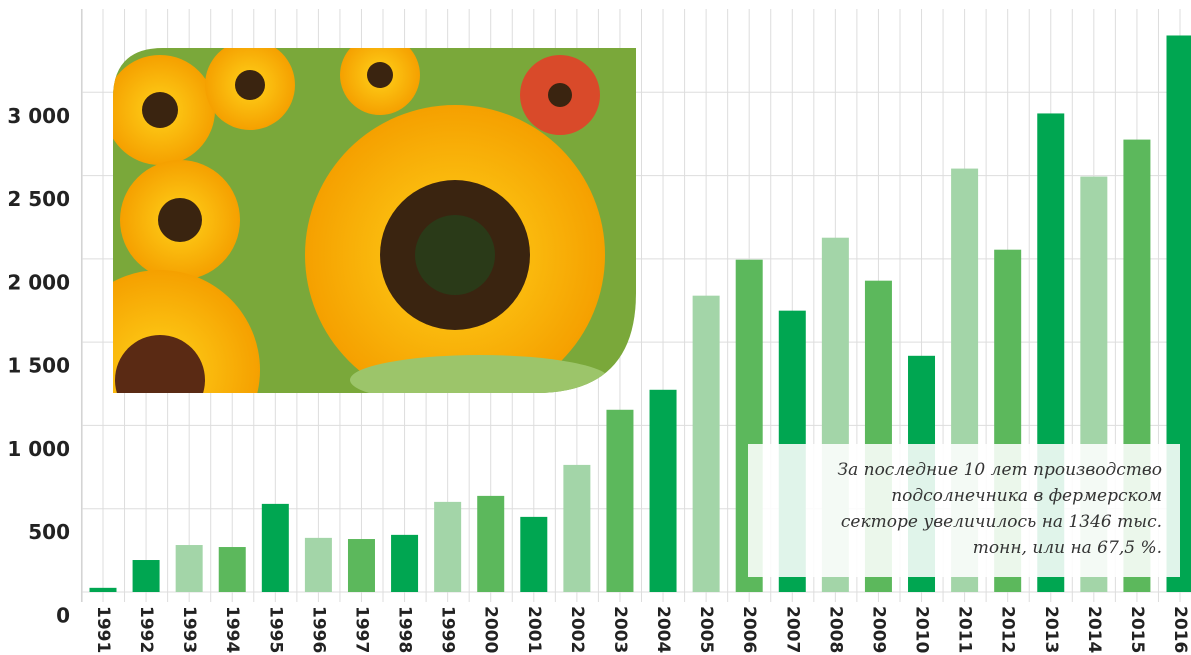  I want to click on annotation-line: подсолнечника в фермерском, so click(1026, 496).